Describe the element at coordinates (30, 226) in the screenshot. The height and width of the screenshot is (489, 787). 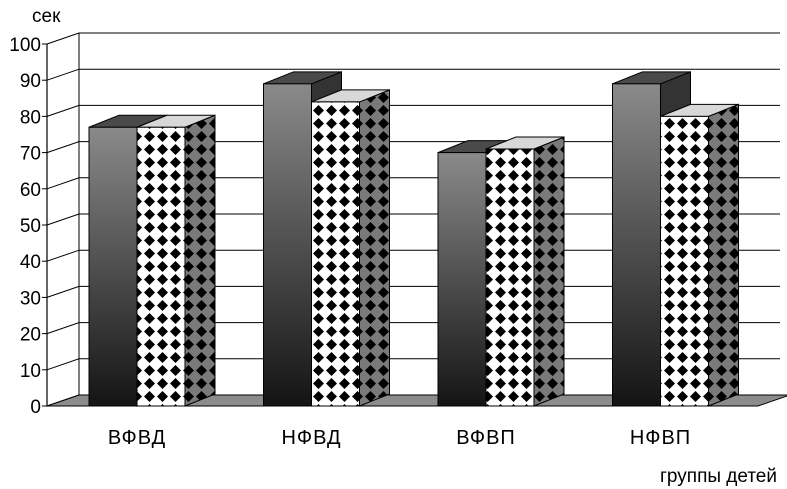
I see `y-tick-label: 50` at that location.